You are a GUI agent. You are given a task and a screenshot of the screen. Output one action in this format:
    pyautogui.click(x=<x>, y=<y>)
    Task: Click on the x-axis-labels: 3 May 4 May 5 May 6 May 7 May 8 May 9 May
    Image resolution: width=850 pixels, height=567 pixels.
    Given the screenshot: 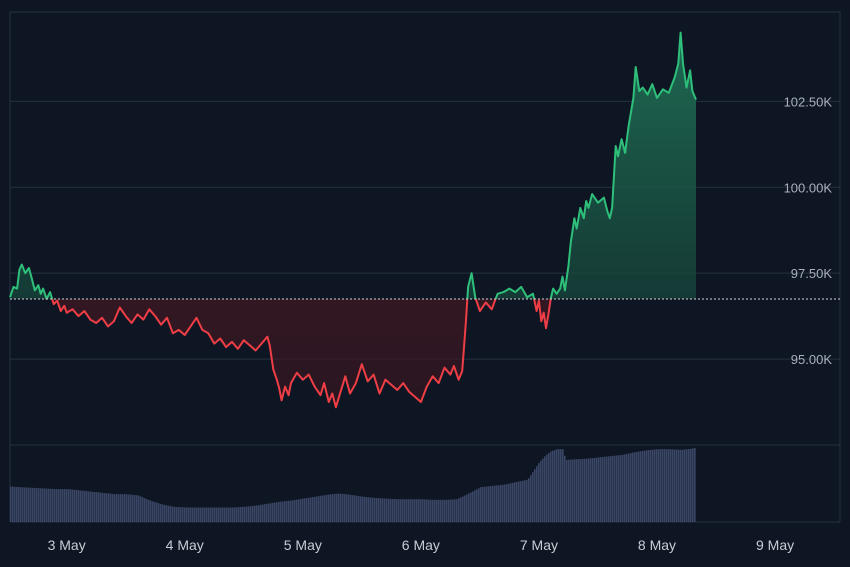 What is the action you would take?
    pyautogui.click(x=421, y=545)
    